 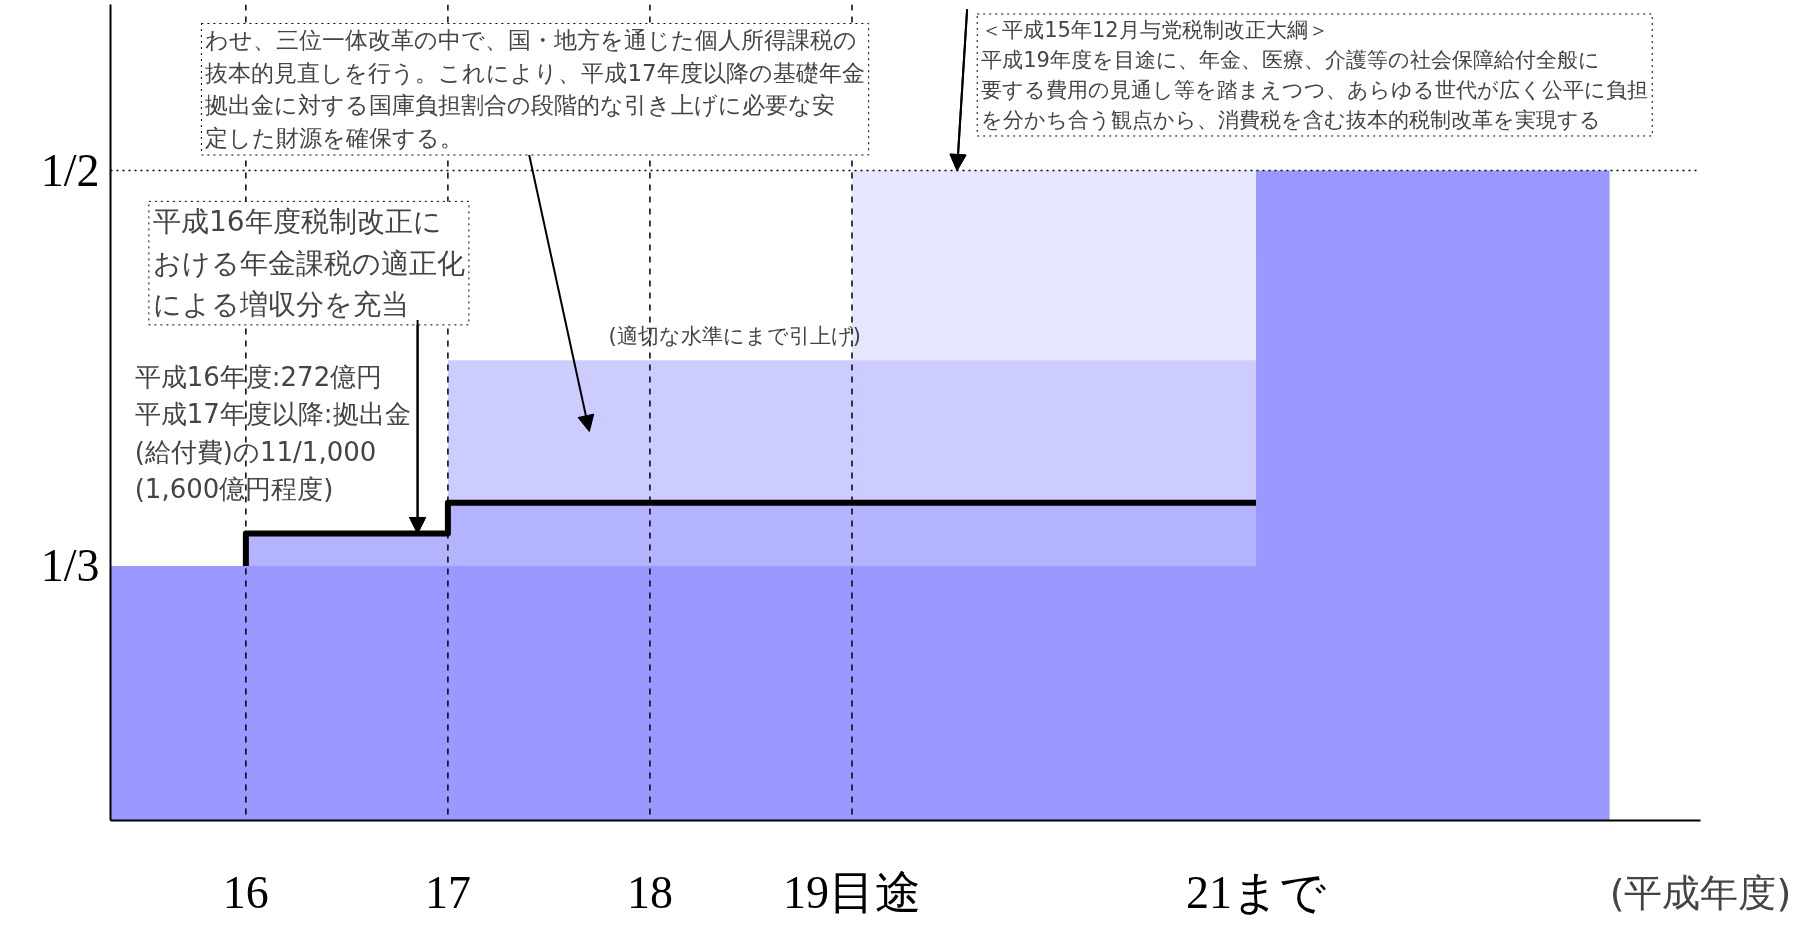 What do you see at coordinates (272, 433) in the screenshot?
I see `annotation: 平成16年度:272億円平成17年度以降:拠出金(給付費)の11/1,000(1,600億円程度)` at bounding box center [272, 433].